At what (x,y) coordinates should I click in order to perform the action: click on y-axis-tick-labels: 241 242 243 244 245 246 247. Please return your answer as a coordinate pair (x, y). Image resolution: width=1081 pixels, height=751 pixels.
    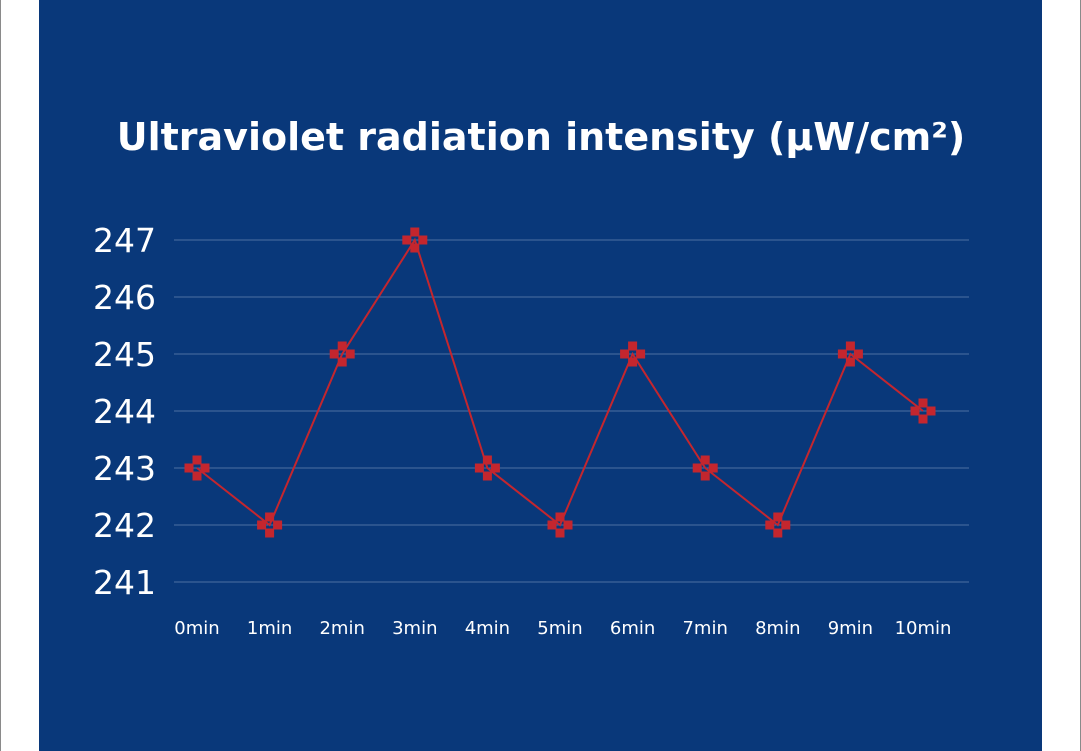
    Looking at the image, I should click on (124, 411).